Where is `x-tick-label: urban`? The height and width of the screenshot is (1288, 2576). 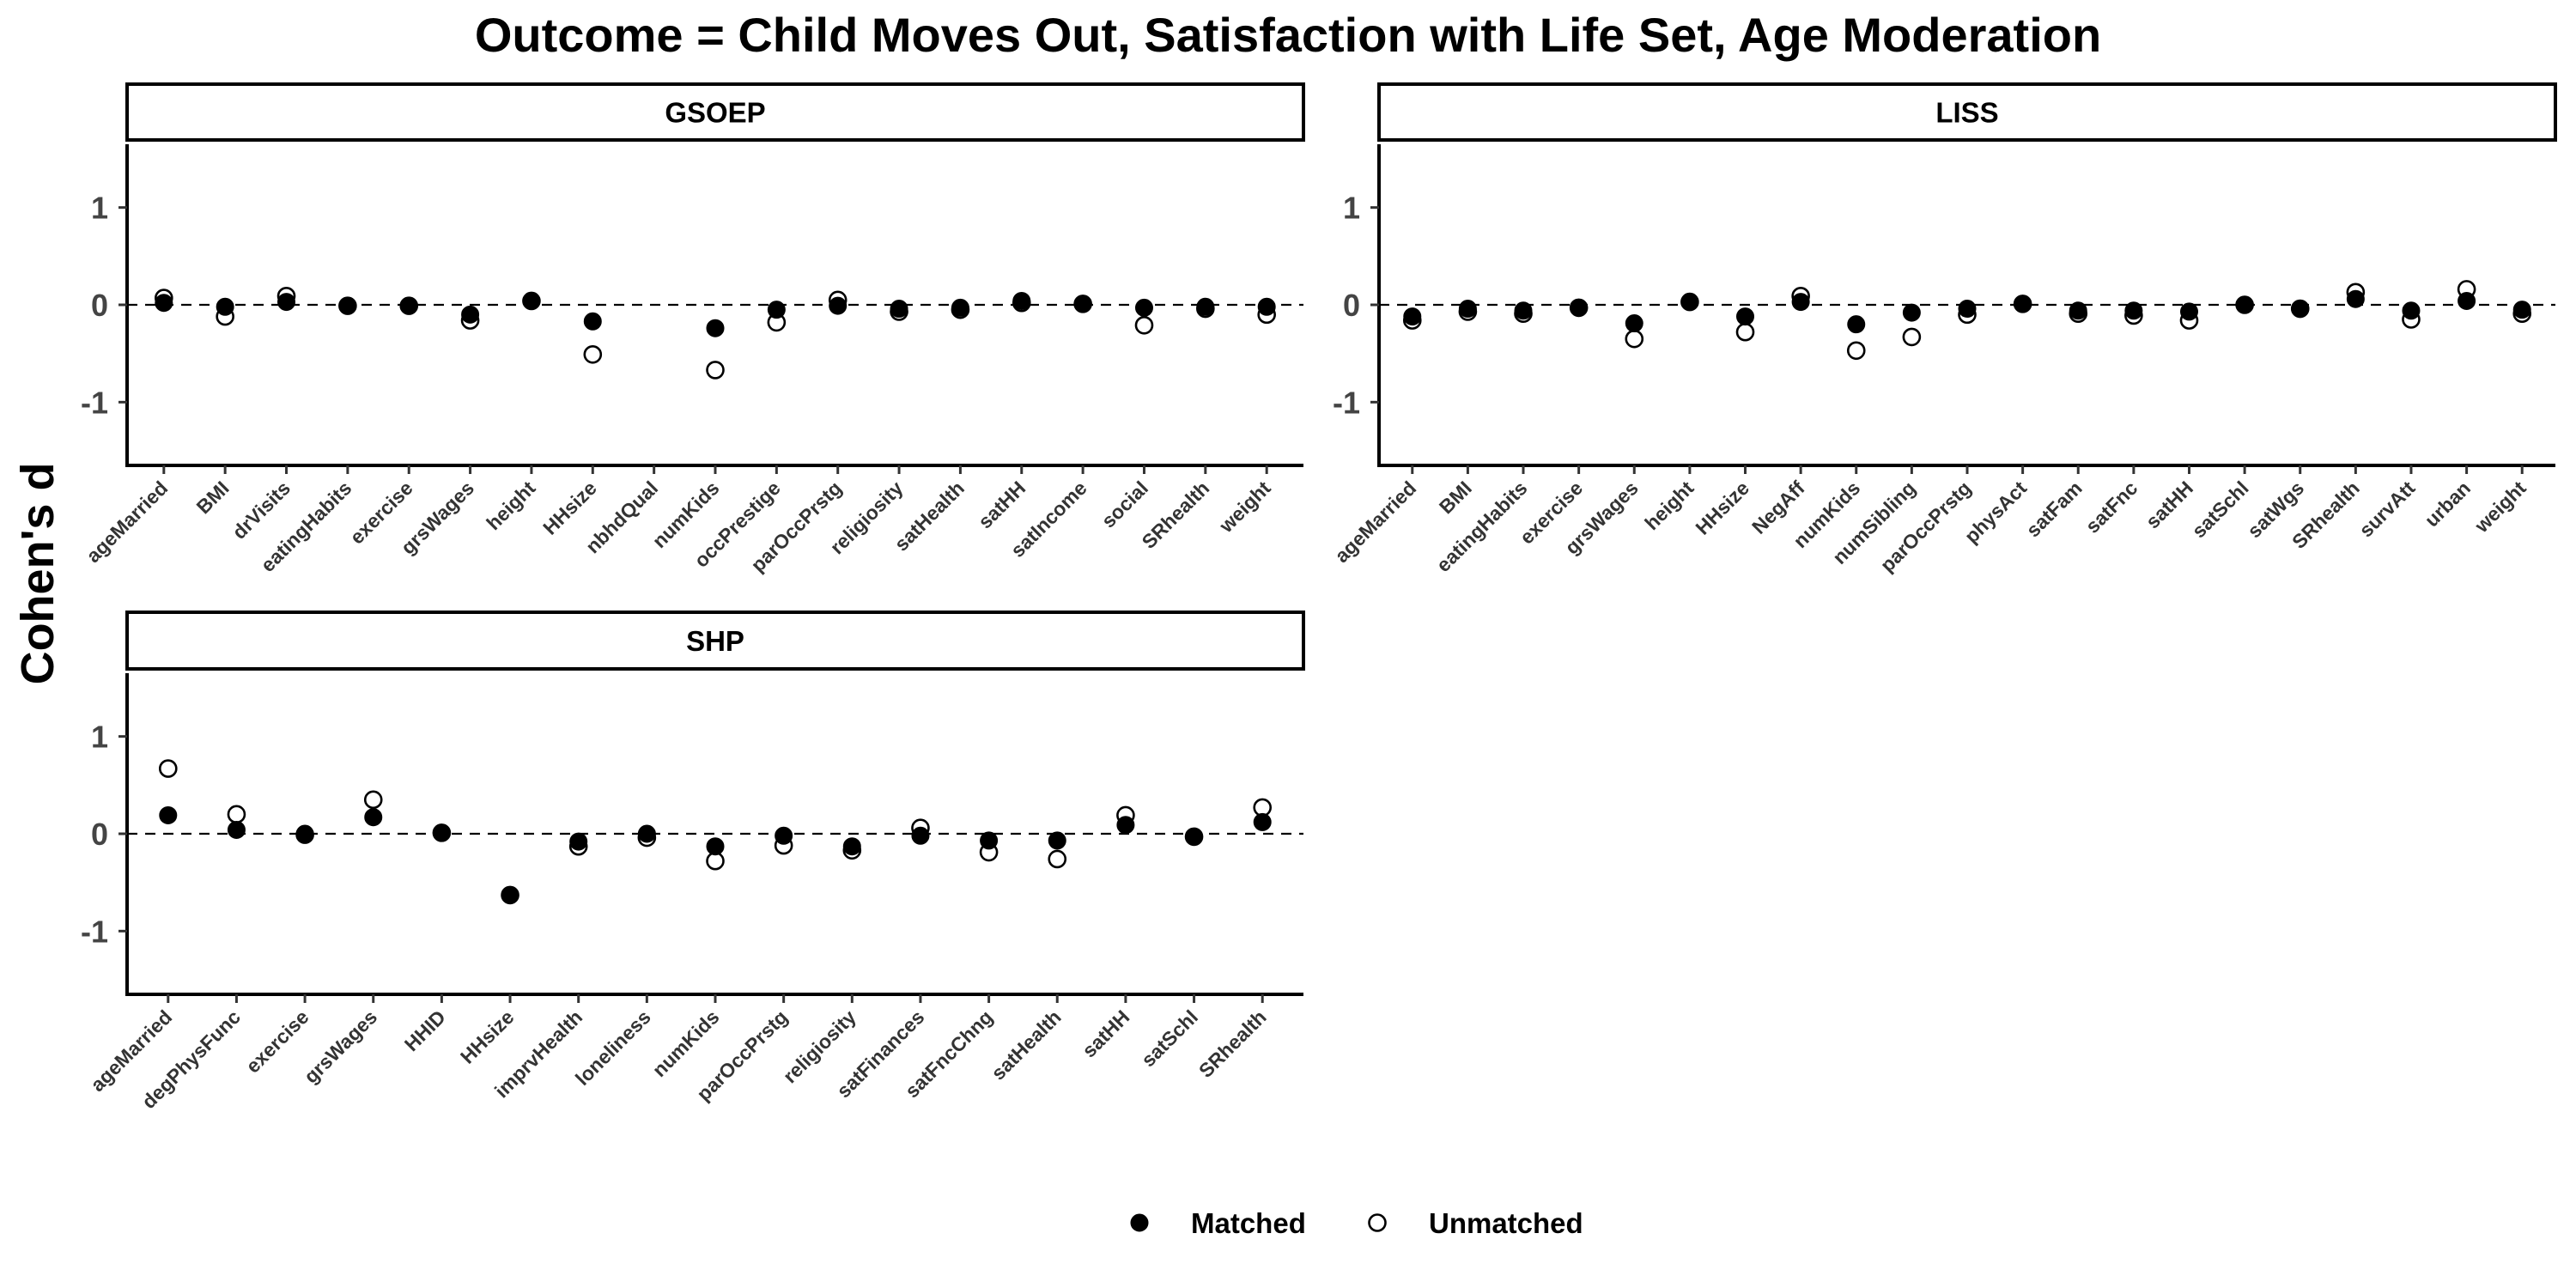 x-tick-label: urban is located at coordinates (2449, 505).